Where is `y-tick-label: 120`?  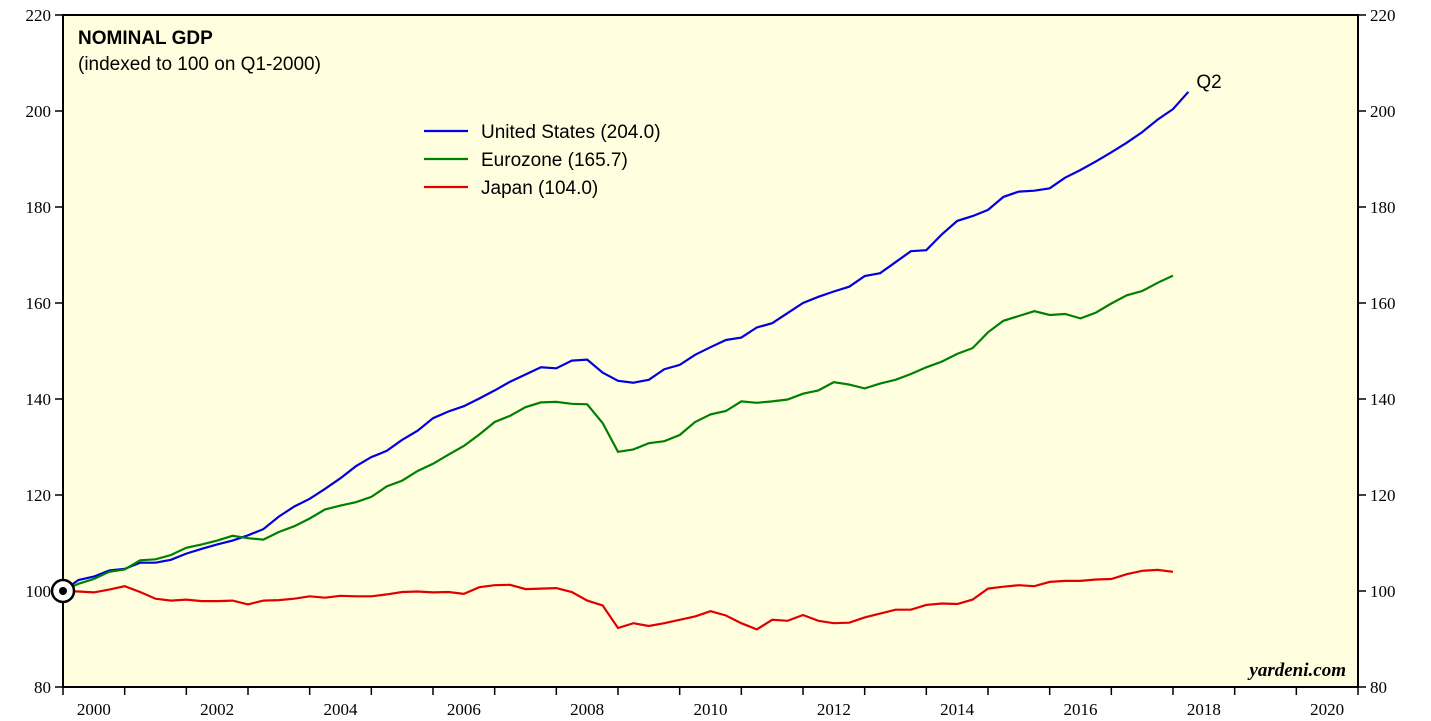 y-tick-label: 120 is located at coordinates (39, 495).